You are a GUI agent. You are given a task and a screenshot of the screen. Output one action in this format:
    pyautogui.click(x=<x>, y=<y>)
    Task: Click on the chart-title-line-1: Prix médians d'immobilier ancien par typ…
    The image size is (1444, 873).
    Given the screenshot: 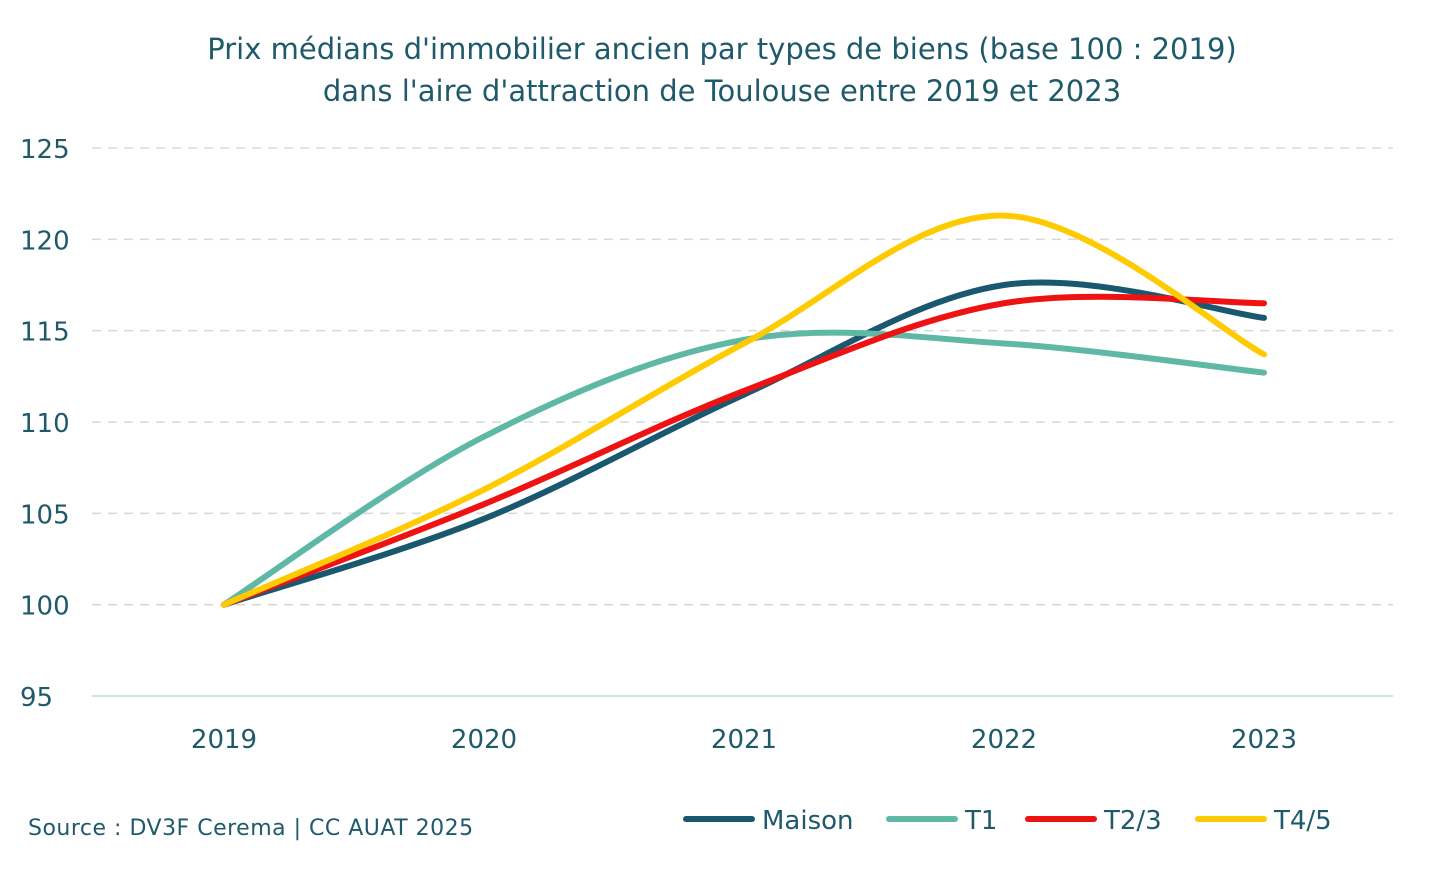 What is the action you would take?
    pyautogui.click(x=722, y=49)
    